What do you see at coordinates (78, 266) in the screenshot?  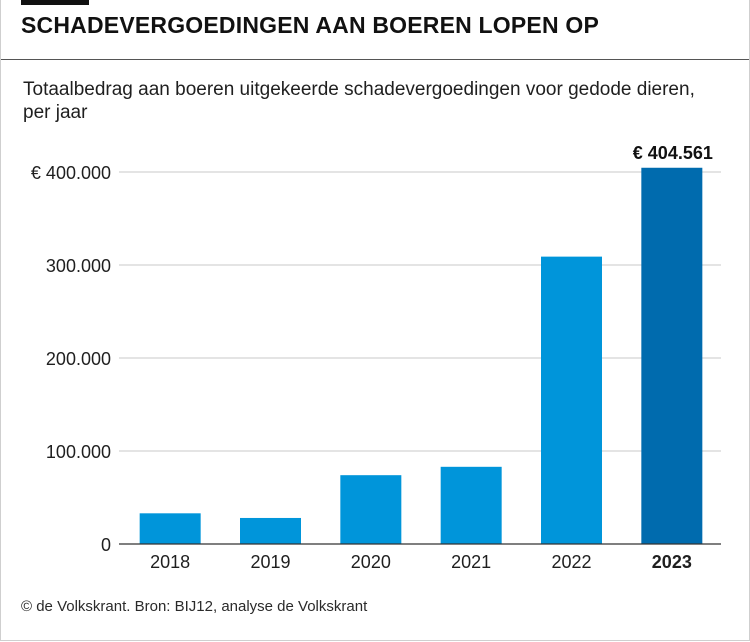 I see `y-tick-label: 300.000` at bounding box center [78, 266].